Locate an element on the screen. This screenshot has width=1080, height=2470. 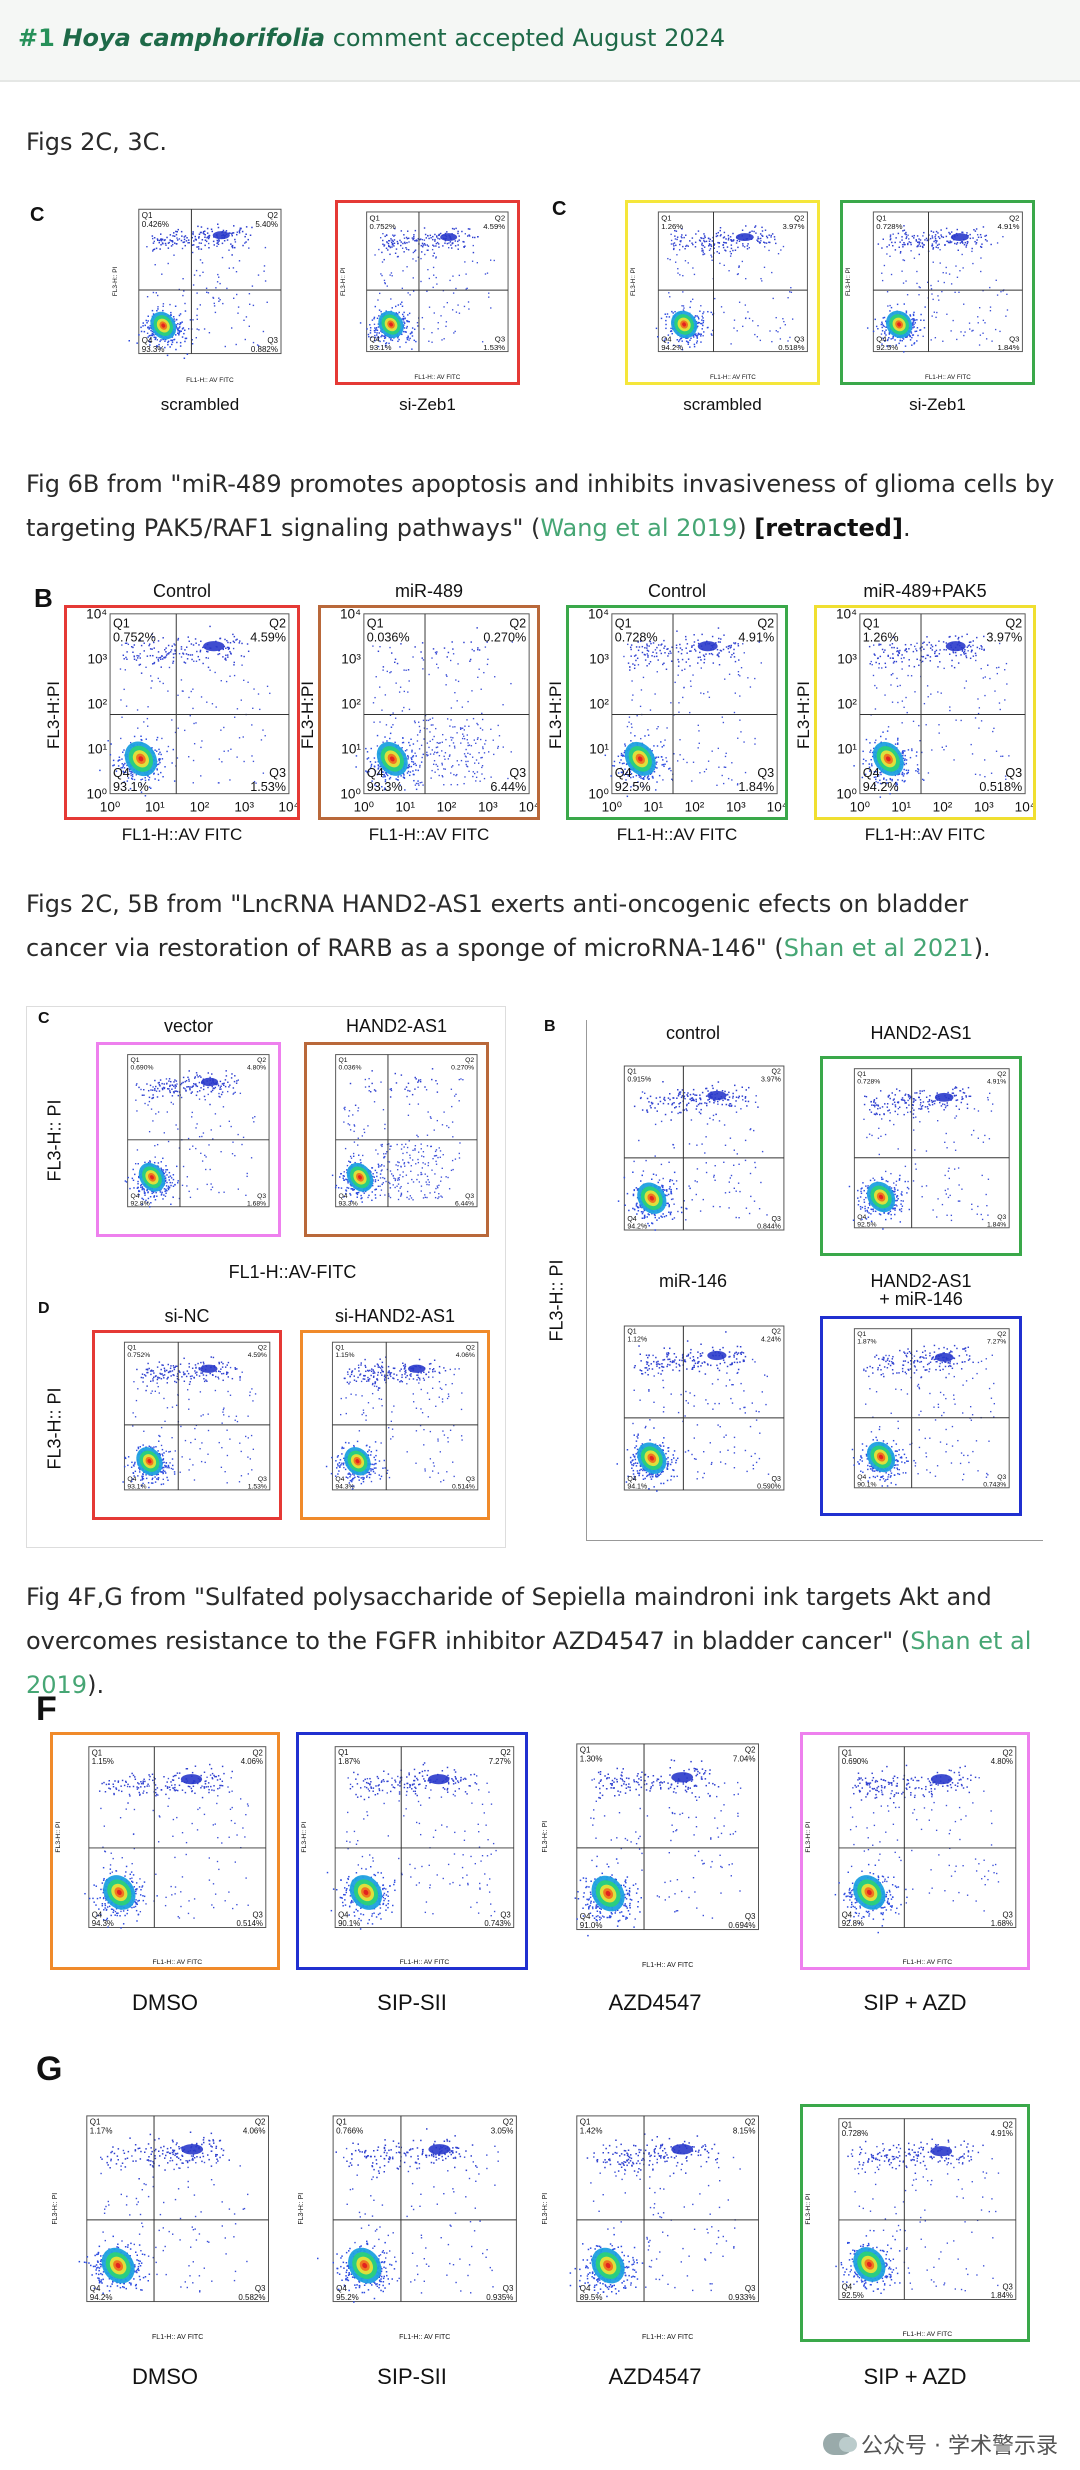
wang-2019-link: Wang et al 2019 is located at coordinates (639, 528).